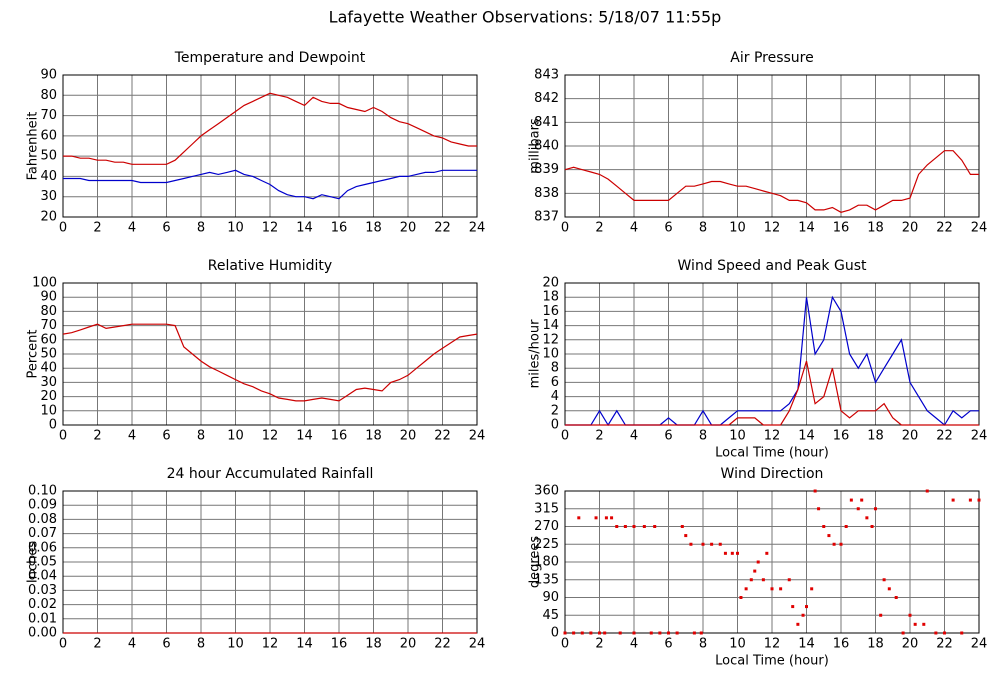 The height and width of the screenshot is (680, 1000). What do you see at coordinates (550, 311) in the screenshot?
I see `y-tick-label: 16` at bounding box center [550, 311].